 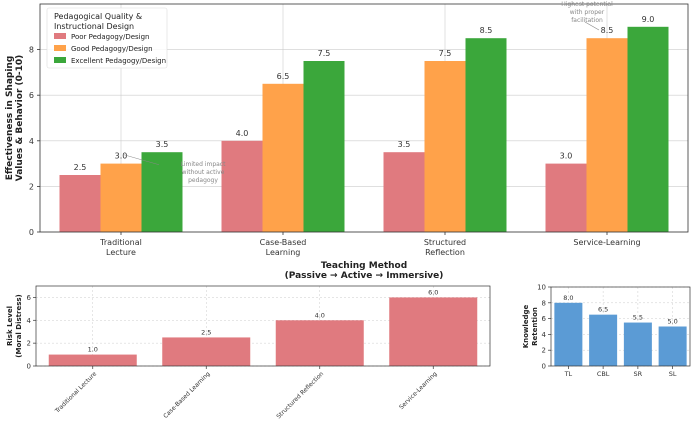 I want to click on legend-box, so click(x=107, y=38).